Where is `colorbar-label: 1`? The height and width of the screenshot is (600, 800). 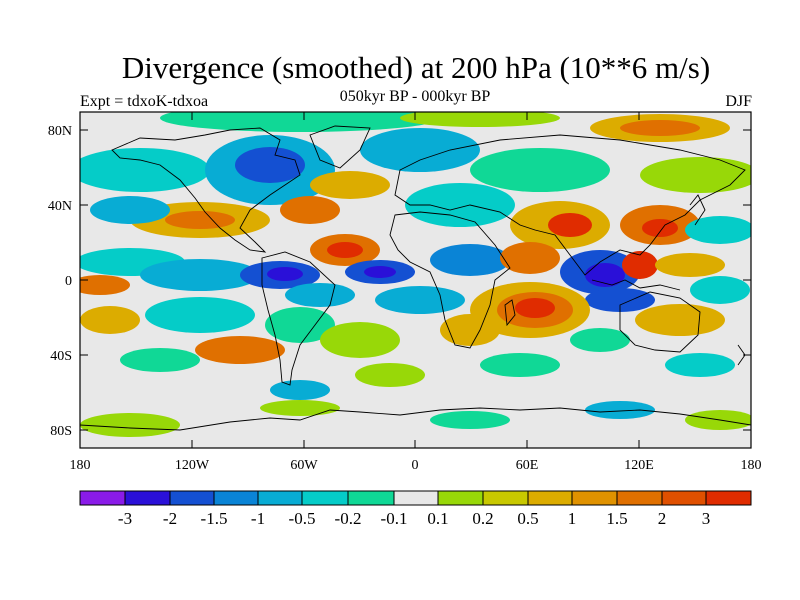
colorbar-label: 1 is located at coordinates (572, 518).